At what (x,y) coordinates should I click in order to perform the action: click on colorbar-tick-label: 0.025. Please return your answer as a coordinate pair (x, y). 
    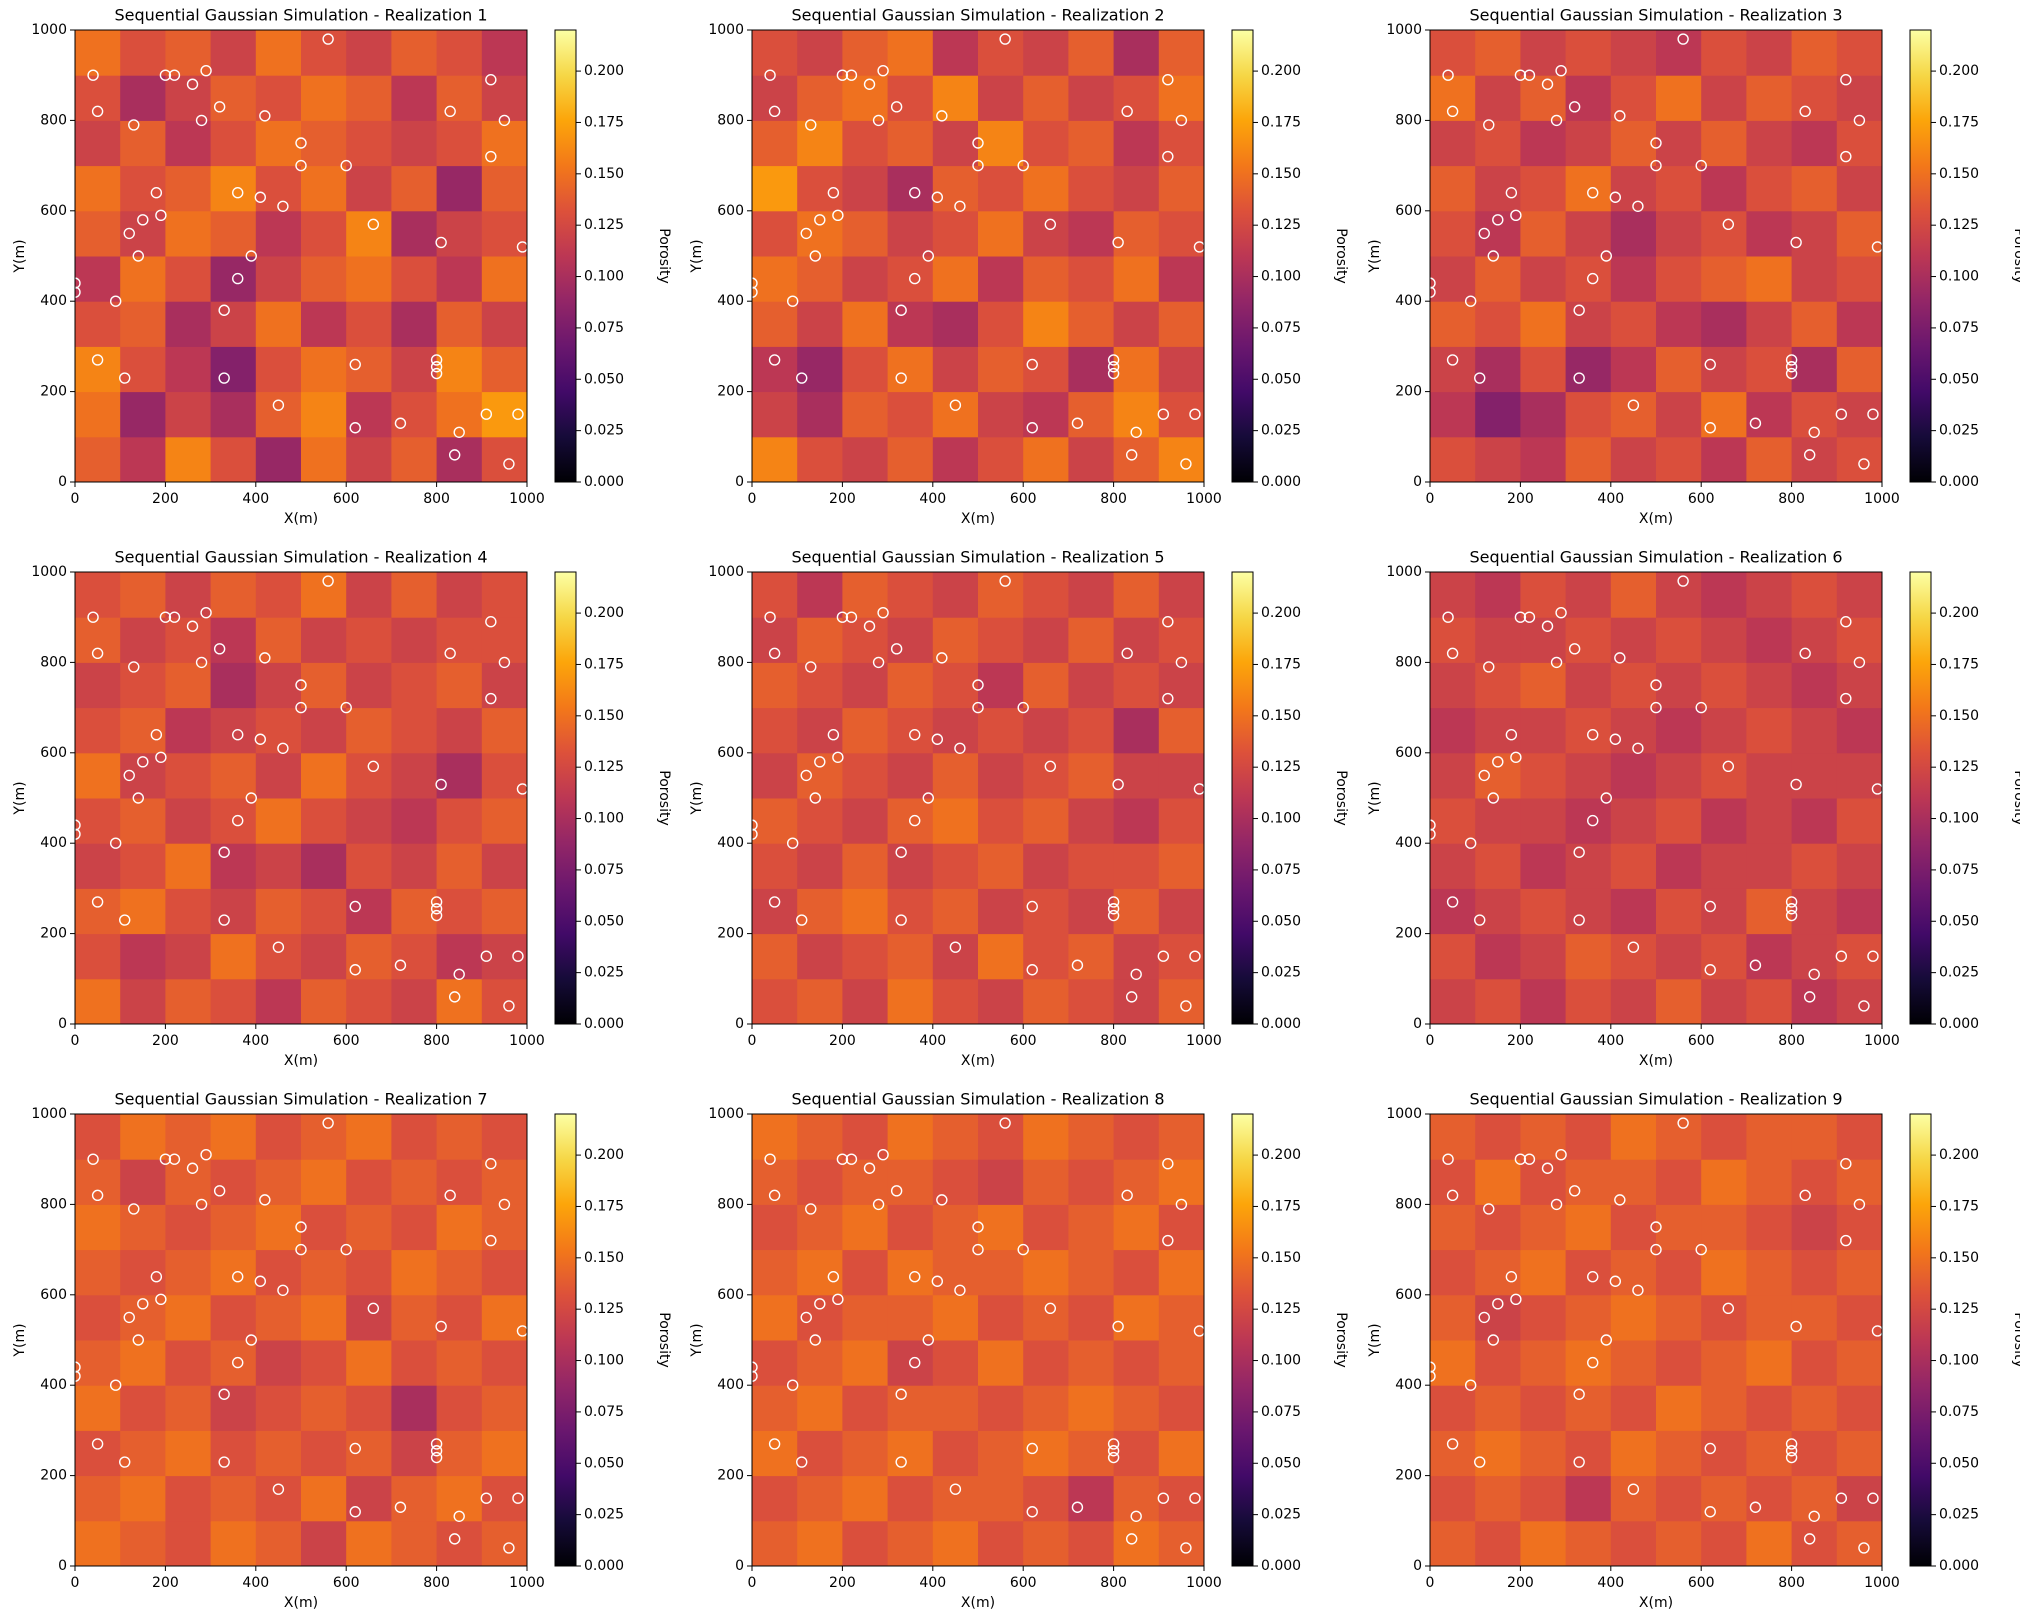
    Looking at the image, I should click on (604, 973).